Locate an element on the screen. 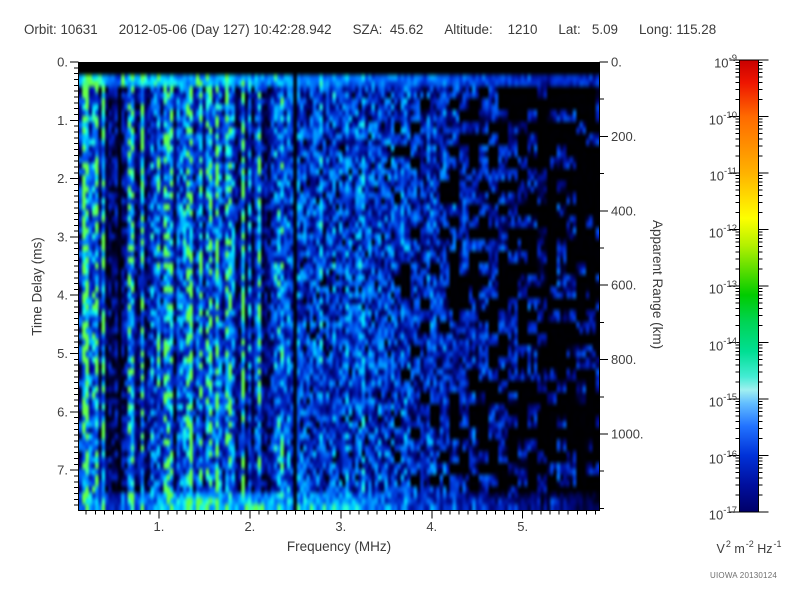 The image size is (800, 600). y2-axis-tick-label: 400. is located at coordinates (623, 210).